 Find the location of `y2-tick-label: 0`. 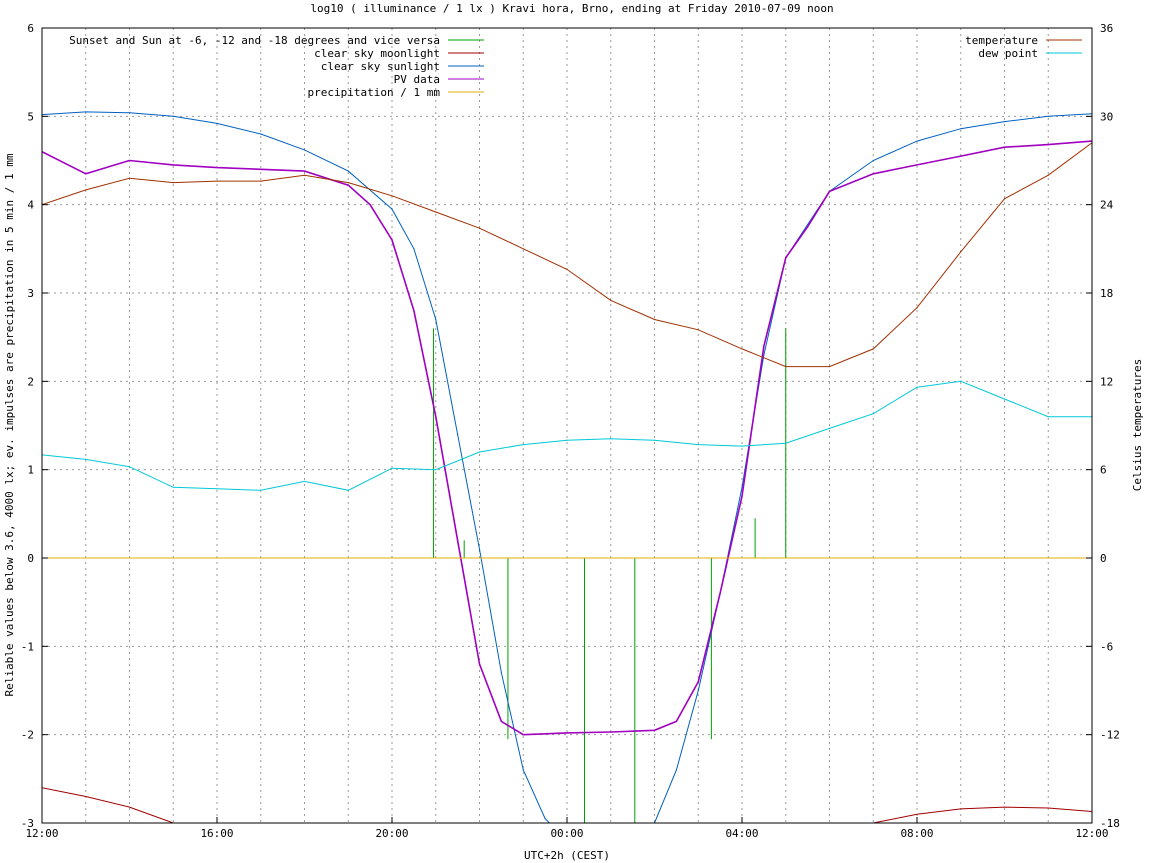

y2-tick-label: 0 is located at coordinates (1103, 558).